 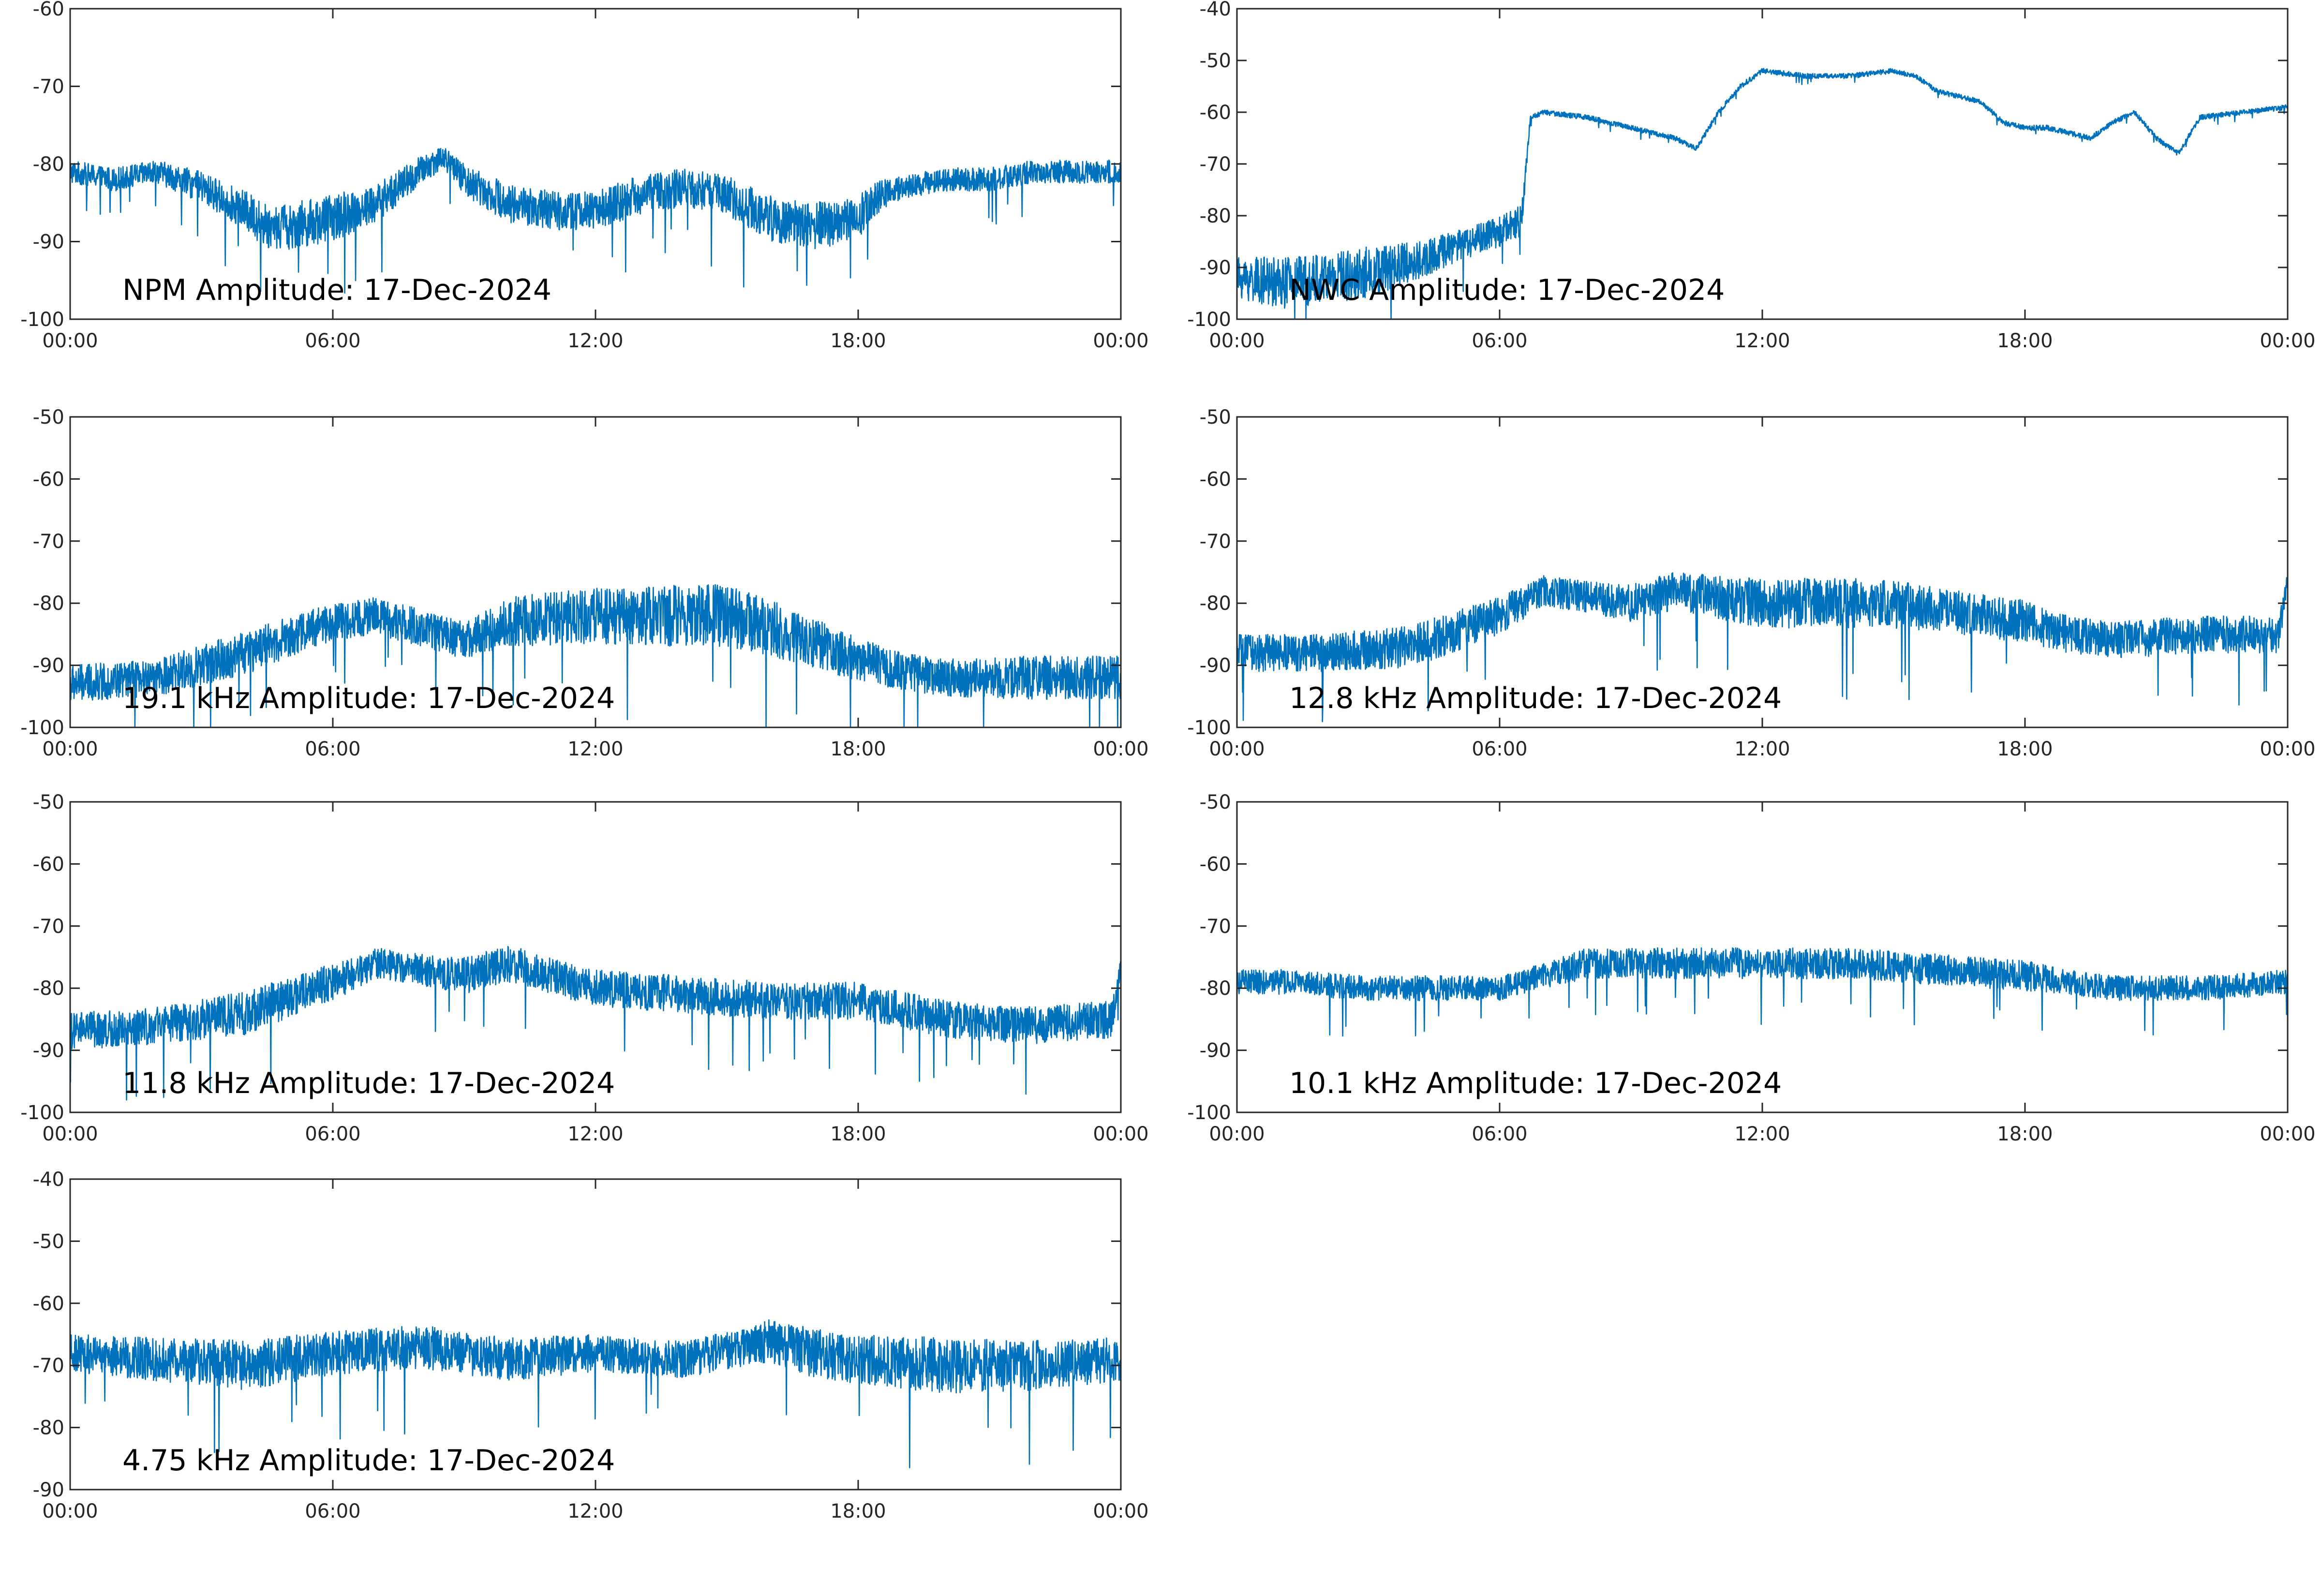 What do you see at coordinates (368, 1461) in the screenshot?
I see `panel-title: 4.75 kHz Amplitude: 17-Dec-2024` at bounding box center [368, 1461].